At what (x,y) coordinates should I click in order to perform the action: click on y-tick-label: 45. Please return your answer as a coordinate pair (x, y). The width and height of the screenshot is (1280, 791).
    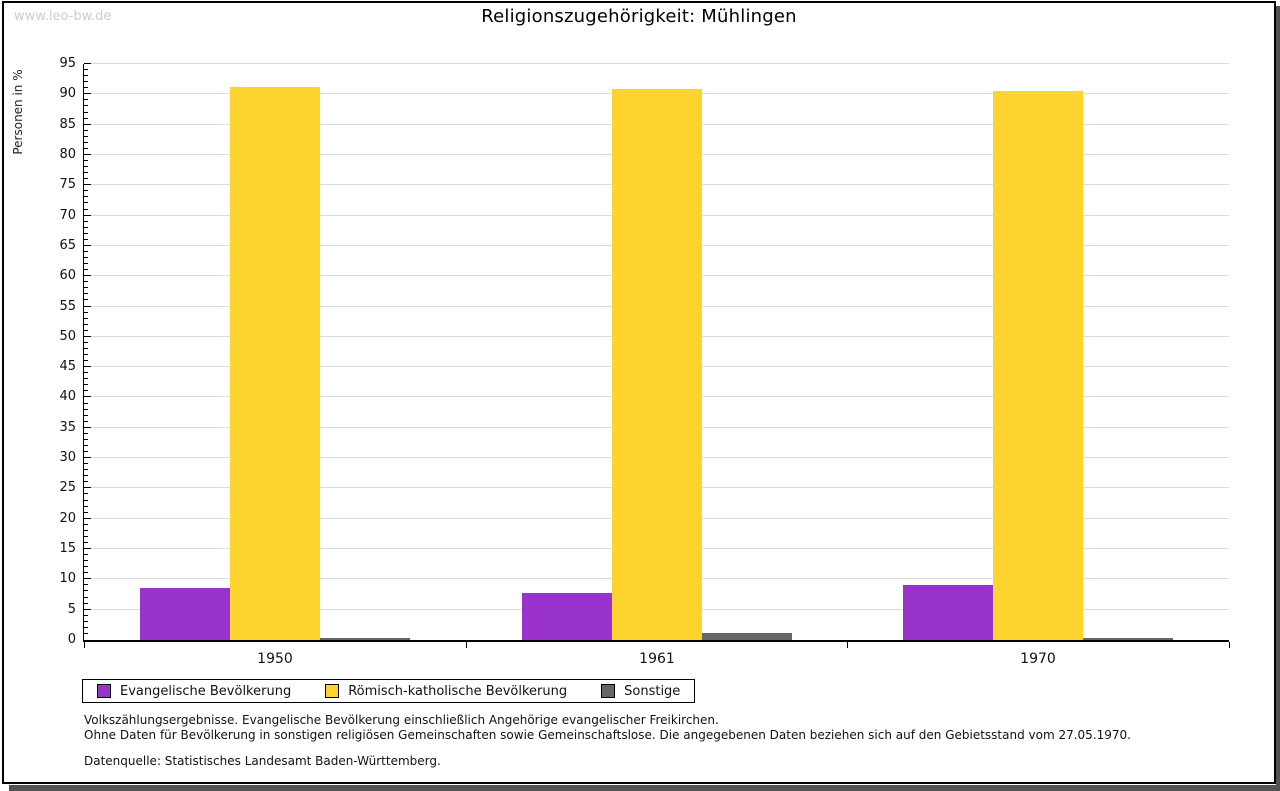
    Looking at the image, I should click on (67, 366).